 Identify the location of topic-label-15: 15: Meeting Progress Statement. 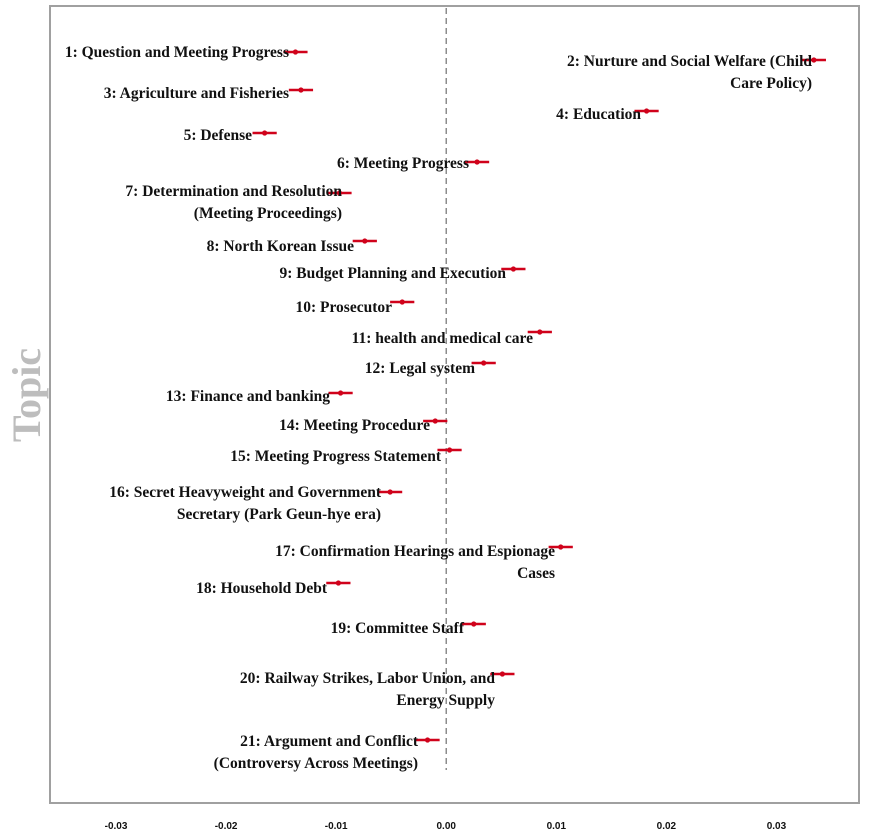
(336, 456).